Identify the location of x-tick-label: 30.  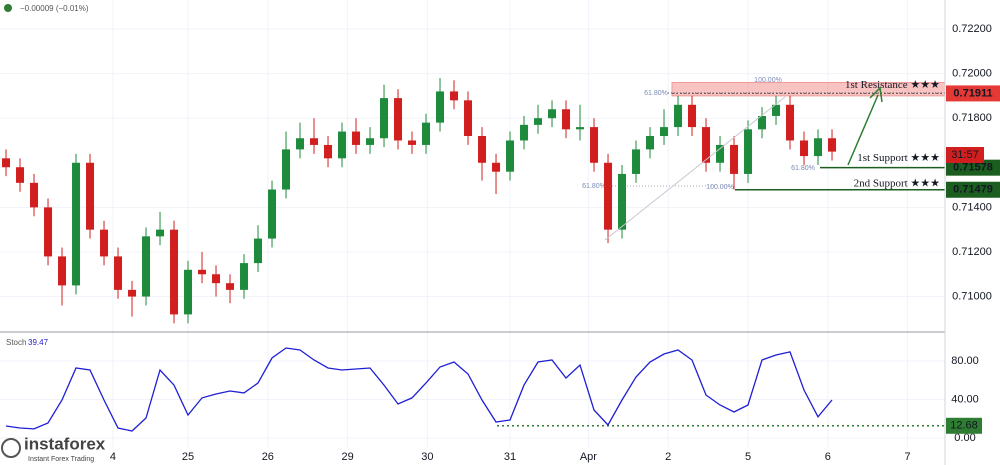
(427, 457).